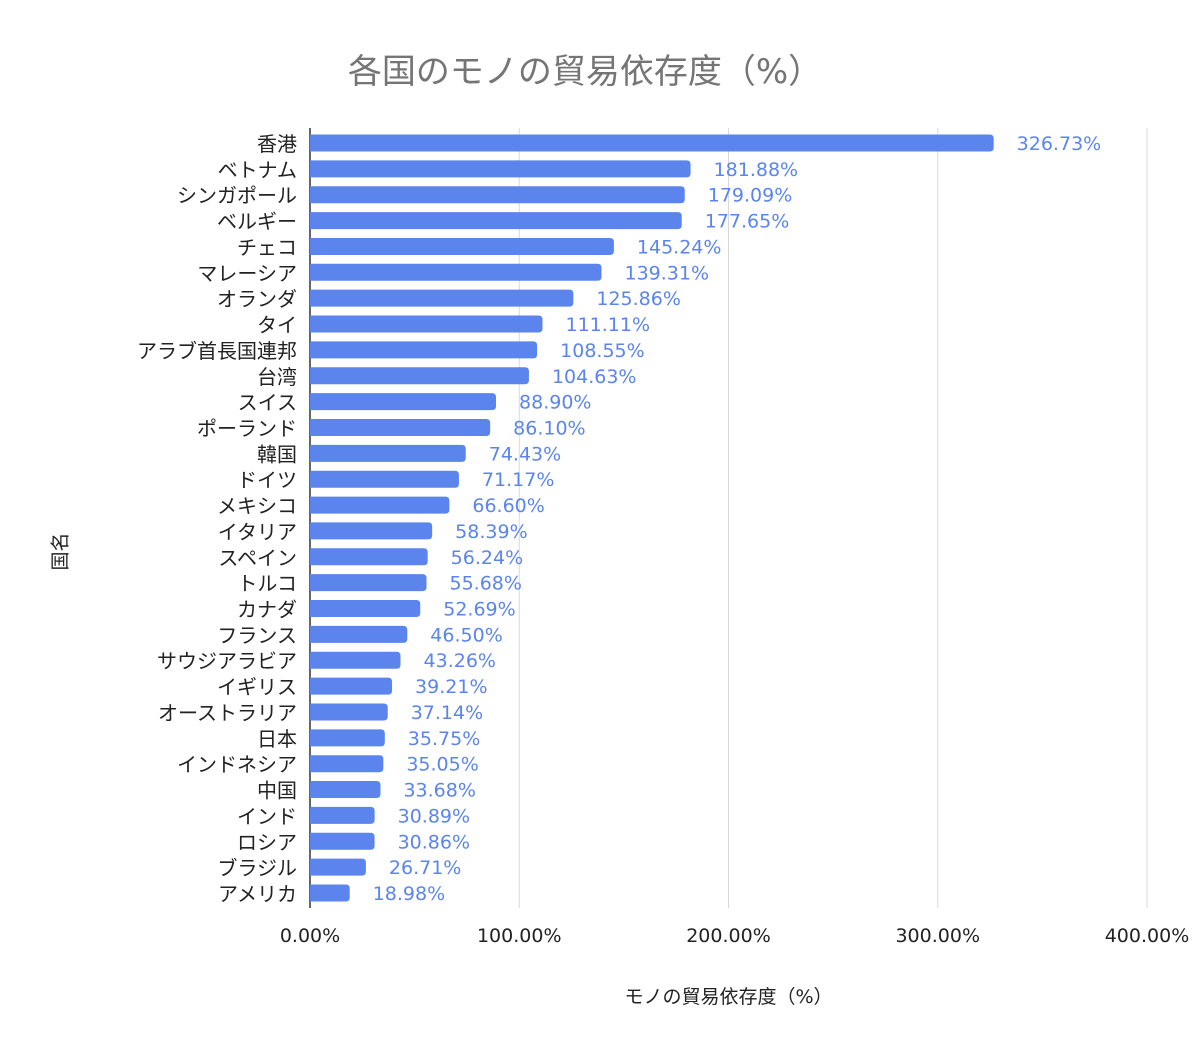 The width and height of the screenshot is (1200, 1051). What do you see at coordinates (267, 480) in the screenshot?
I see `y-tick-label: ドイツ` at bounding box center [267, 480].